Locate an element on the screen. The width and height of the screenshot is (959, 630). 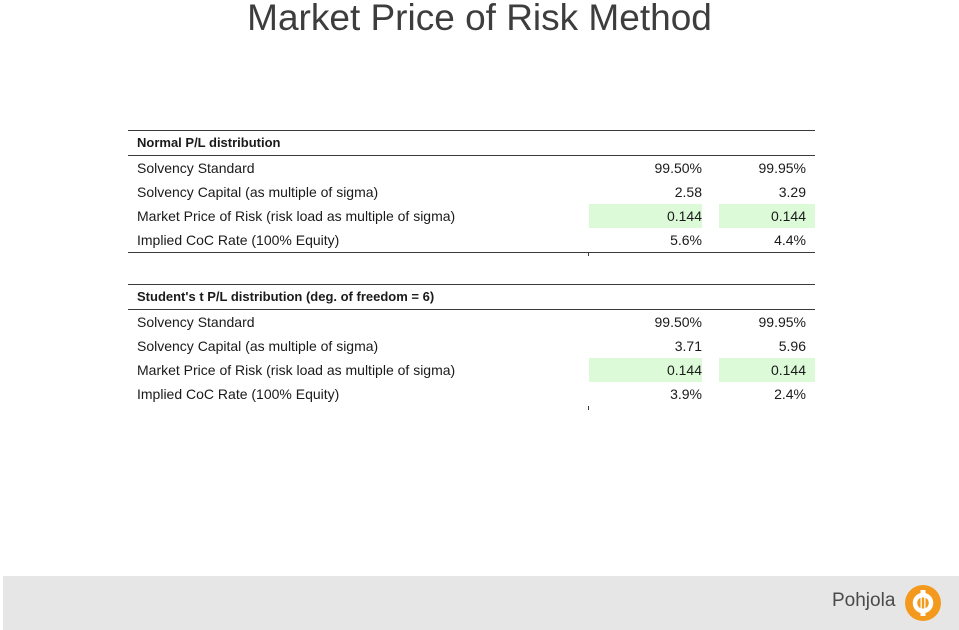
table-row: Implied CoC Rate (100% Equity) 5.6% 4.4% is located at coordinates (471, 240).